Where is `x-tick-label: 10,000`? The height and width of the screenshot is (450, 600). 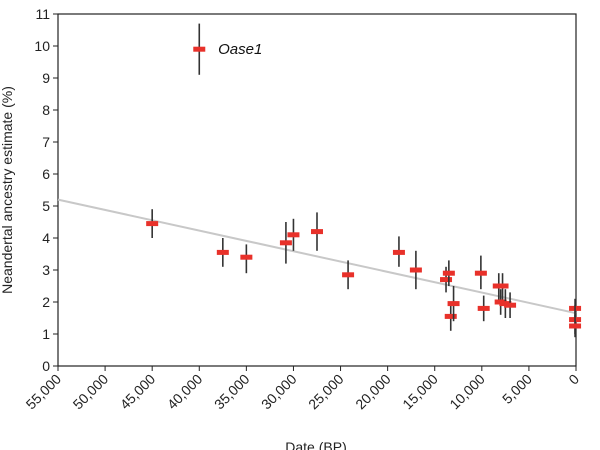
x-tick-label: 10,000 is located at coordinates (467, 392).